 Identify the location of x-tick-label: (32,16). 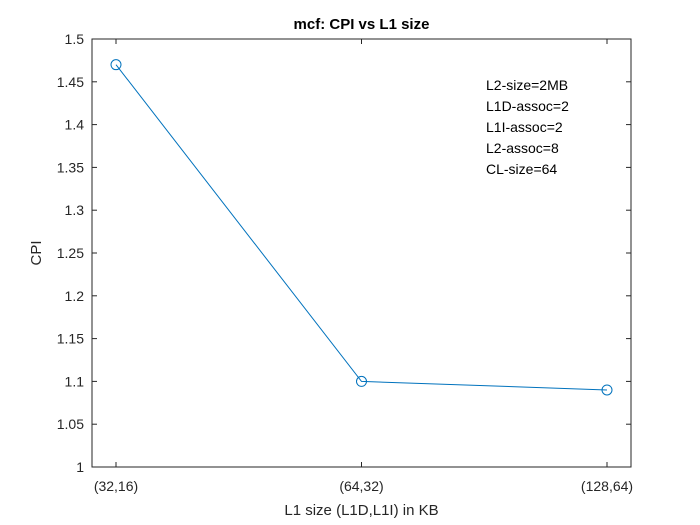
(116, 486).